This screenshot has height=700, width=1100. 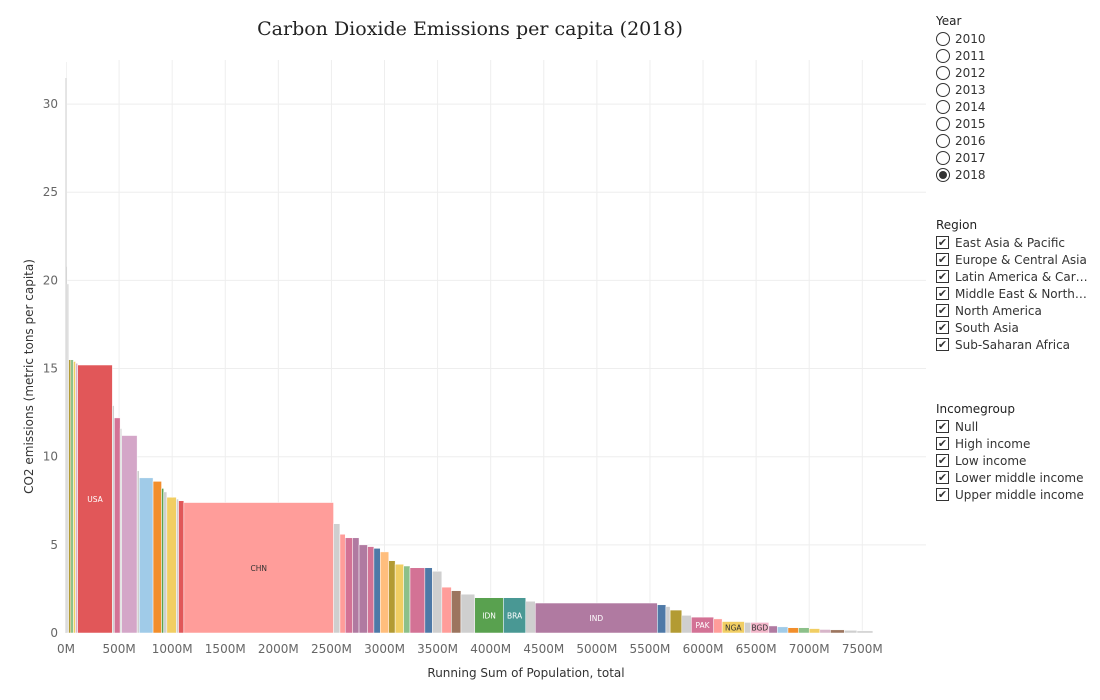 I want to click on incomegroup-option: ✔ High income, so click(x=1010, y=443).